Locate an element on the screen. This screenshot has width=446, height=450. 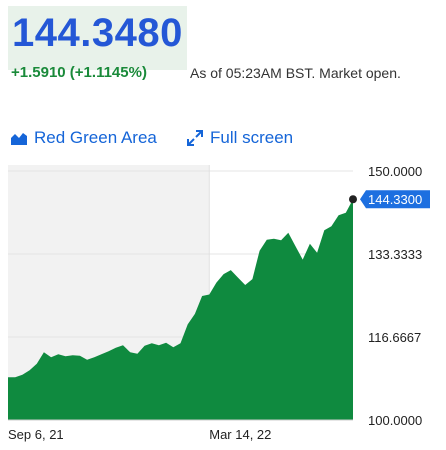
y-tick-label: 133.3333 is located at coordinates (395, 254).